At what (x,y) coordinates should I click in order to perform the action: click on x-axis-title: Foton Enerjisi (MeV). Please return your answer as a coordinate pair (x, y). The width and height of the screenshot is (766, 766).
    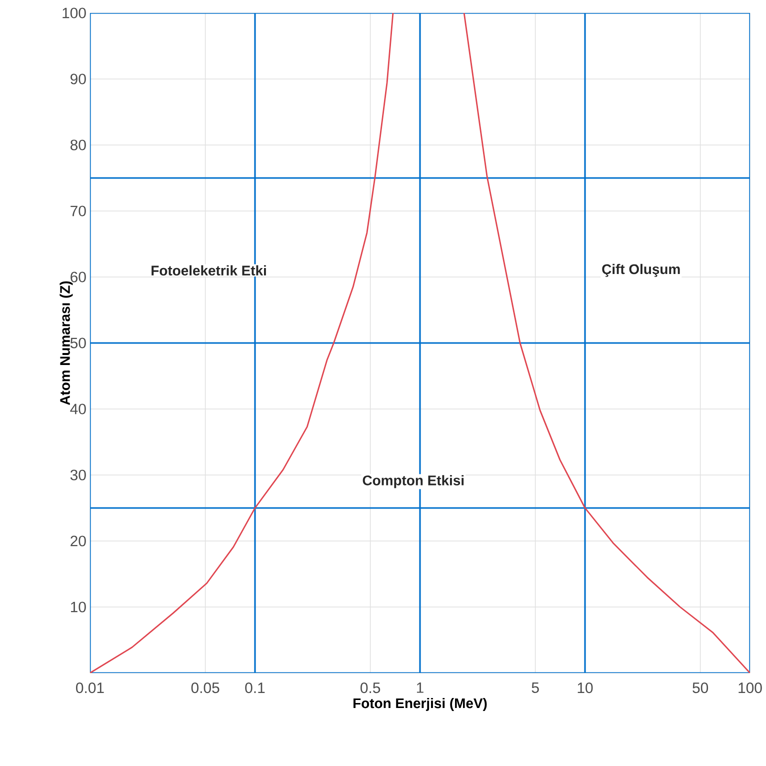
    Looking at the image, I should click on (420, 704).